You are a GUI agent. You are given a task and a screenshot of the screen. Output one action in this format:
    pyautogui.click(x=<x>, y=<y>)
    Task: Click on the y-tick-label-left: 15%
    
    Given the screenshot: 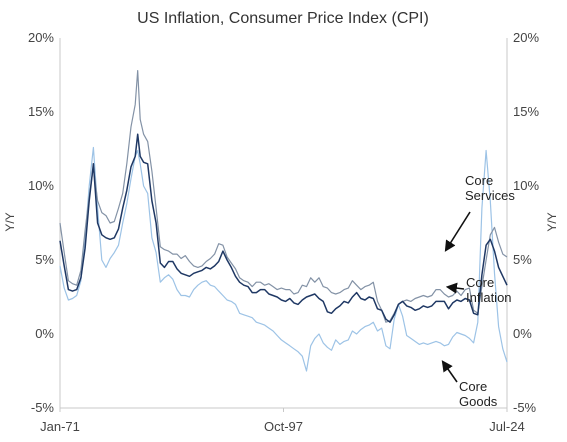 What is the action you would take?
    pyautogui.click(x=41, y=111)
    